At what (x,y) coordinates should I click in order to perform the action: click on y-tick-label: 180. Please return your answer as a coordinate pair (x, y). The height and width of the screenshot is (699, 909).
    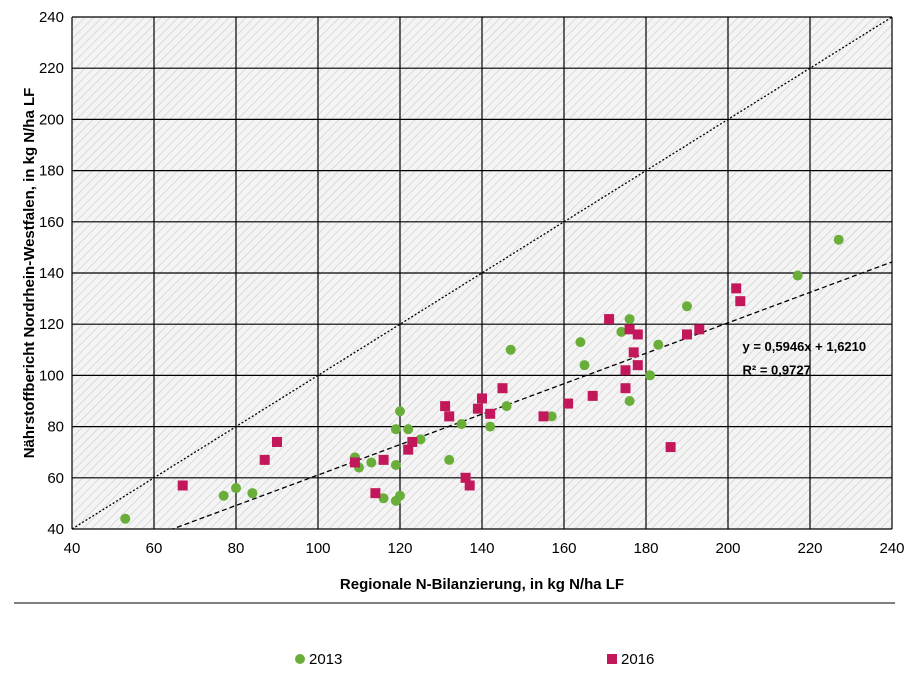
    Looking at the image, I should click on (51, 171).